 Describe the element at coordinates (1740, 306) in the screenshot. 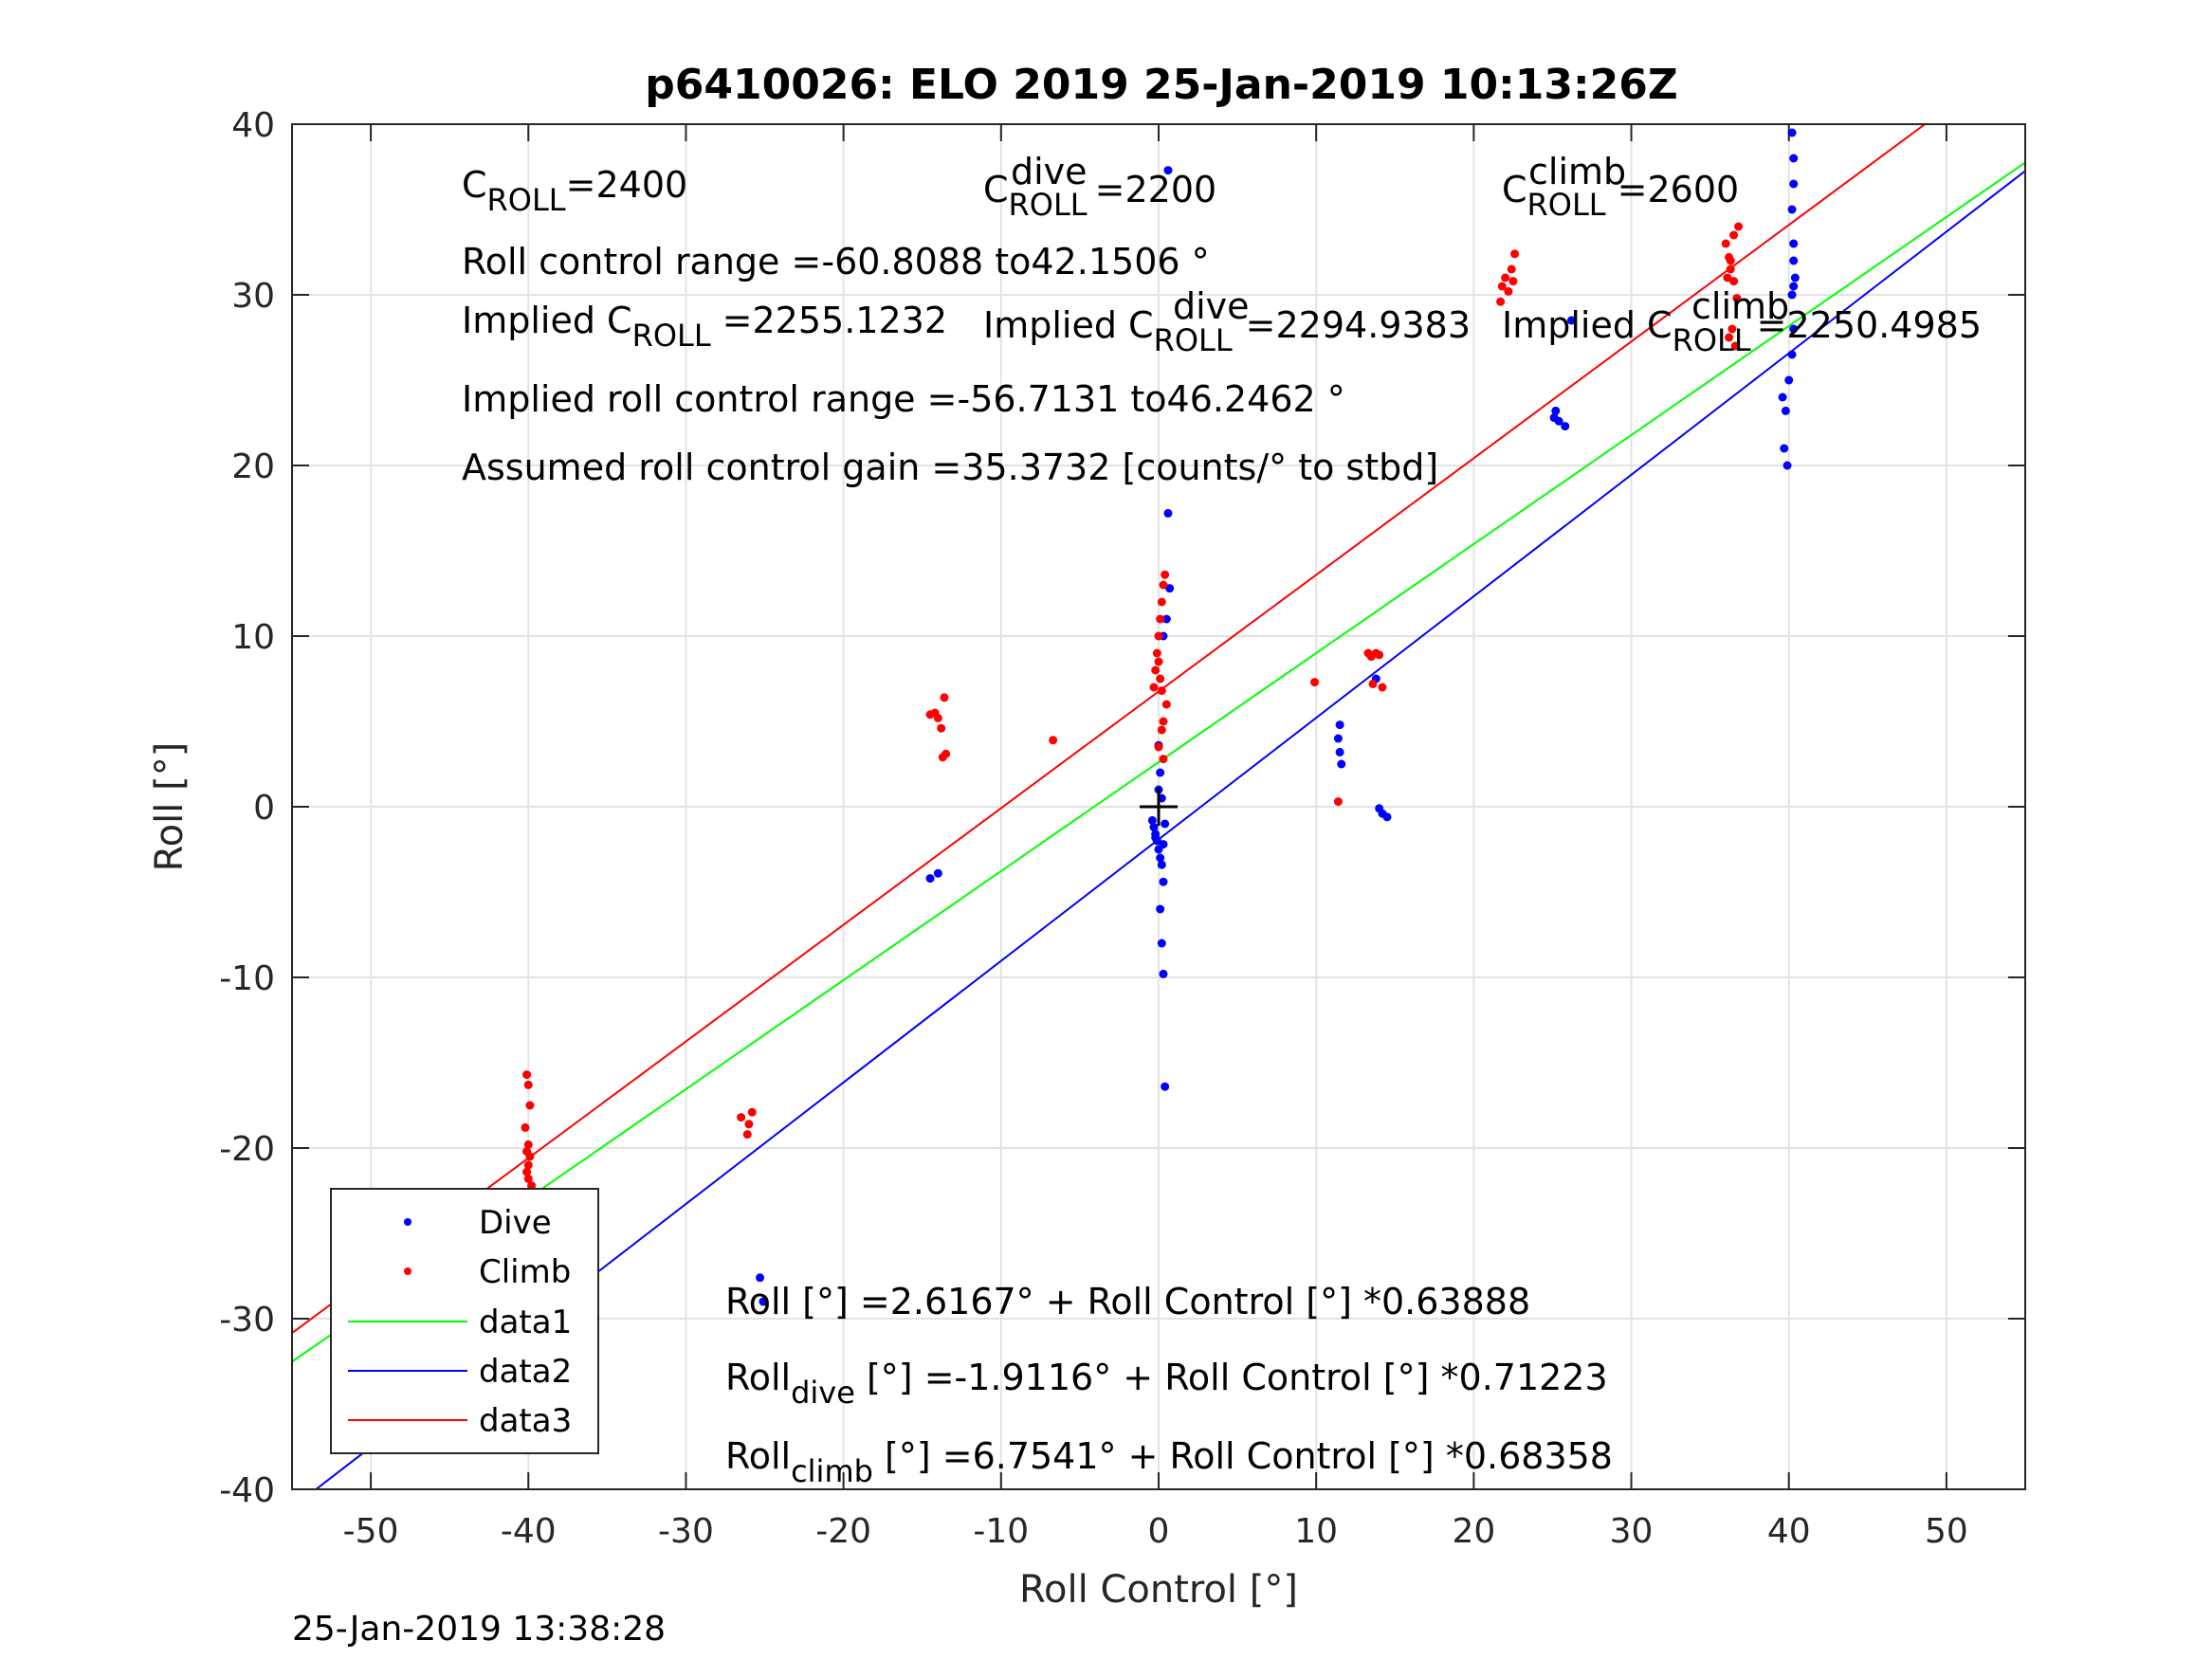

I see `annotation-implied-croll-climb-sup: climb` at that location.